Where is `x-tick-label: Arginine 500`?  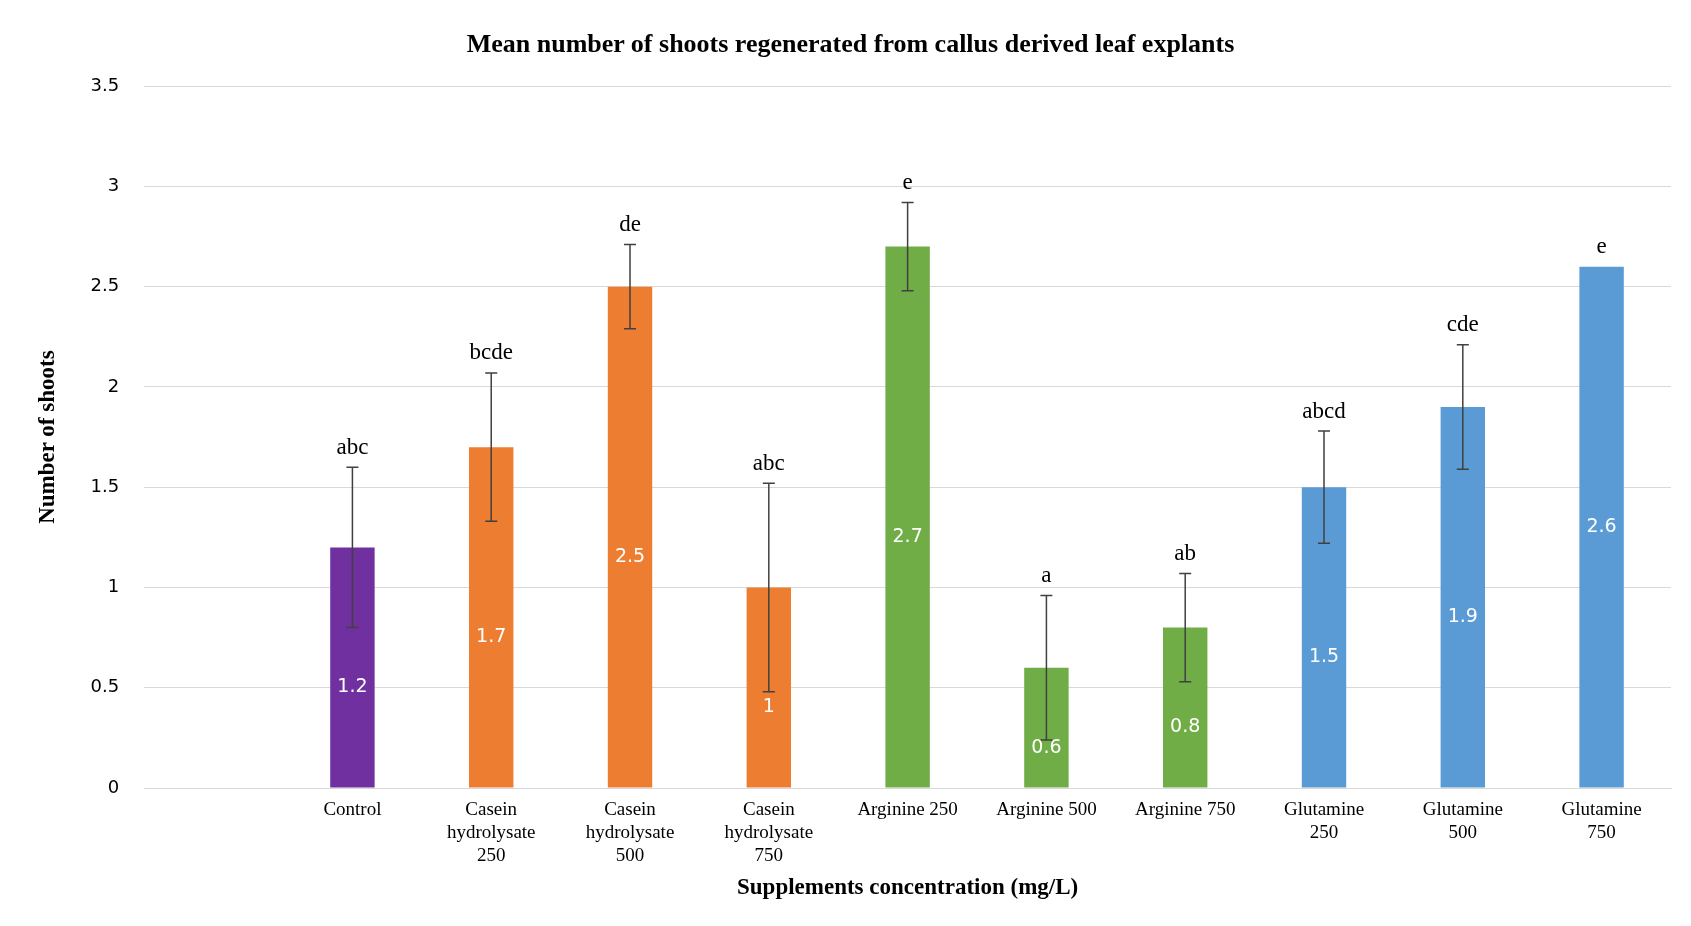 x-tick-label: Arginine 500 is located at coordinates (1046, 809).